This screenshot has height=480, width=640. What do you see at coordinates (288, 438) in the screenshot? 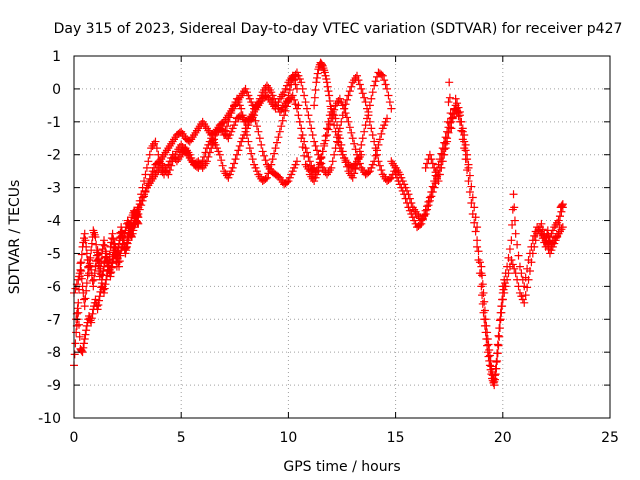
I see `x-tick-label: 10` at bounding box center [288, 438].